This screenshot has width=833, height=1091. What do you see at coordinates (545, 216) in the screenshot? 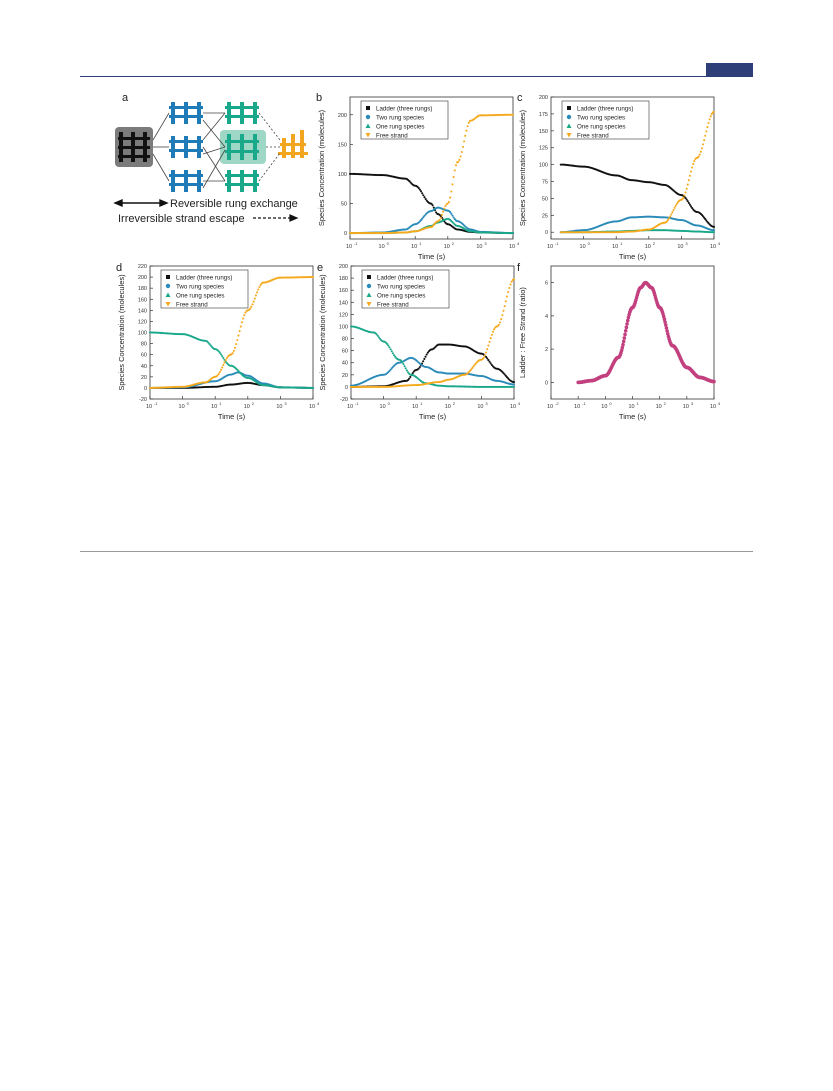
I see `y-tick-label: 25` at bounding box center [545, 216].